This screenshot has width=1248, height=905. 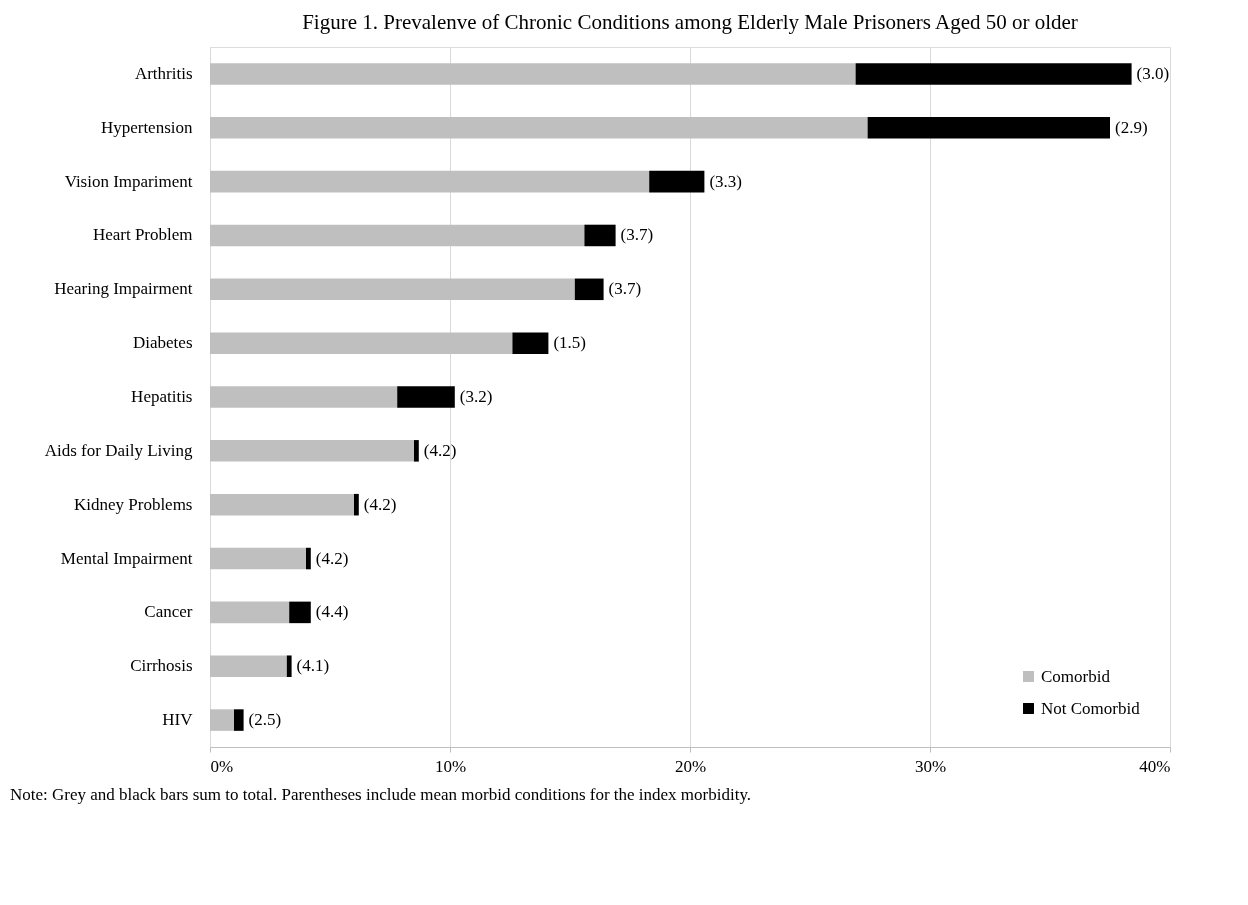 What do you see at coordinates (1155, 766) in the screenshot?
I see `x-tick-label: 40%` at bounding box center [1155, 766].